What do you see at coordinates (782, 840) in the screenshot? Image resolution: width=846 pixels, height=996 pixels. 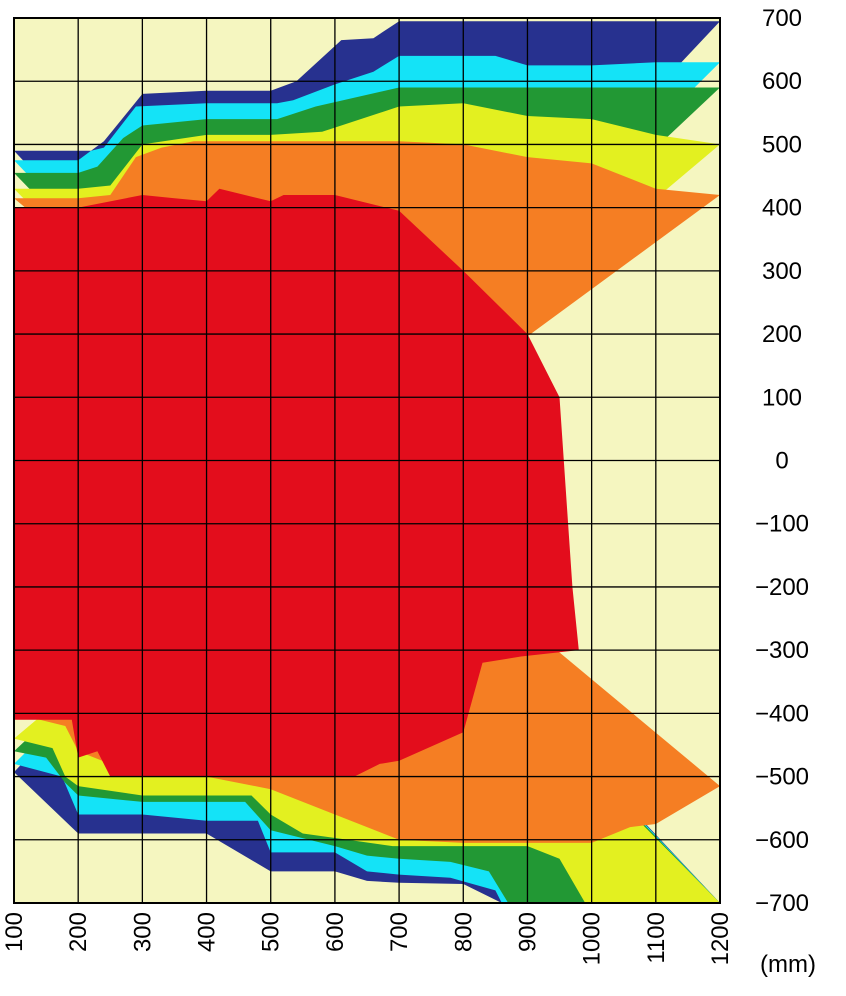 I see `y-tick-label: −600` at bounding box center [782, 840].